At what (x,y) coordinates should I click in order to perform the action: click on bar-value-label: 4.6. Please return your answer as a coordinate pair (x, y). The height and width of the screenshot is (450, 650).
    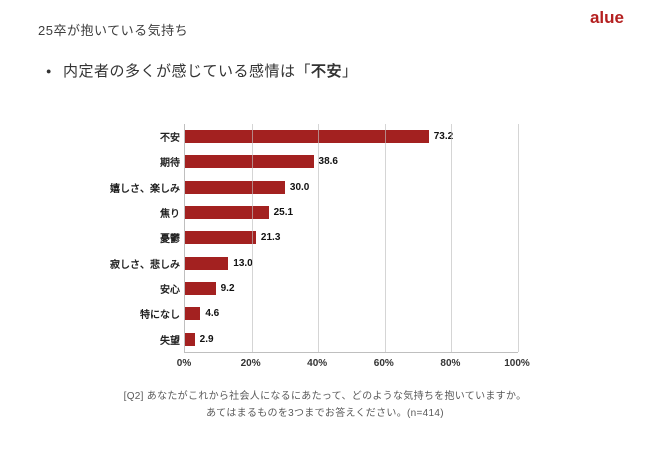
    Looking at the image, I should click on (212, 314).